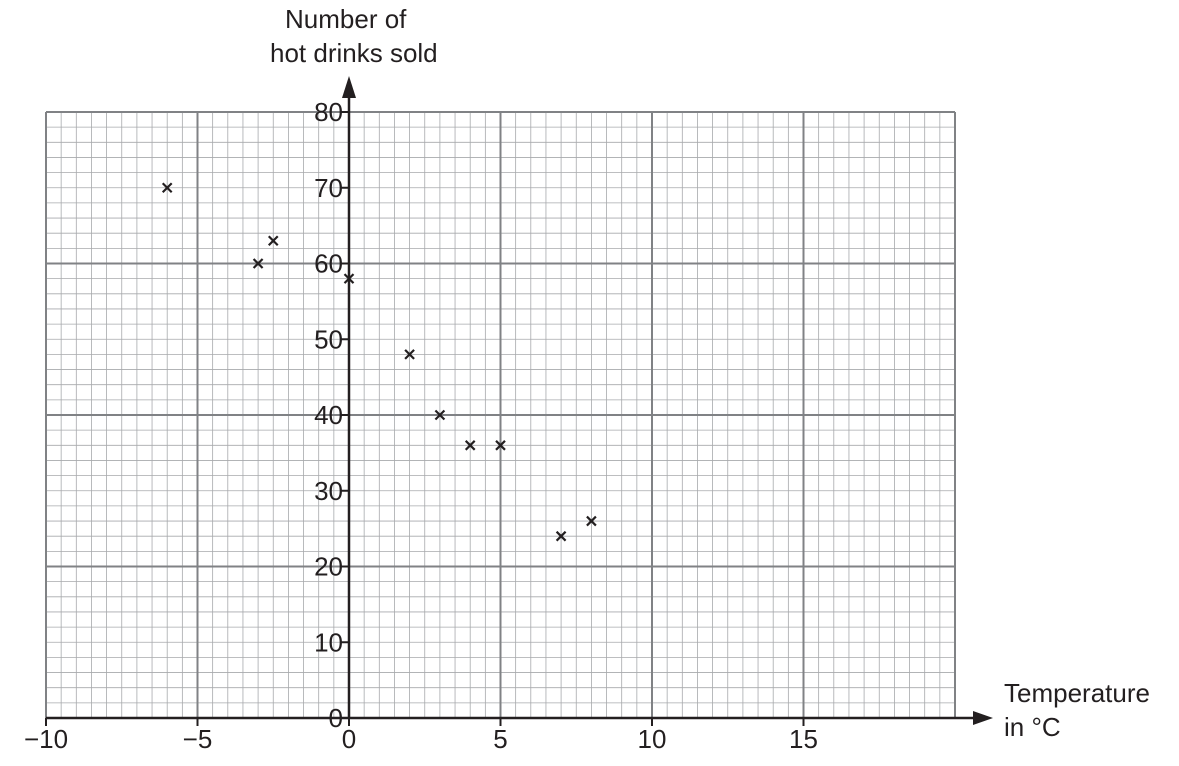 This screenshot has height=766, width=1179. I want to click on x-tick-label: −5, so click(198, 739).